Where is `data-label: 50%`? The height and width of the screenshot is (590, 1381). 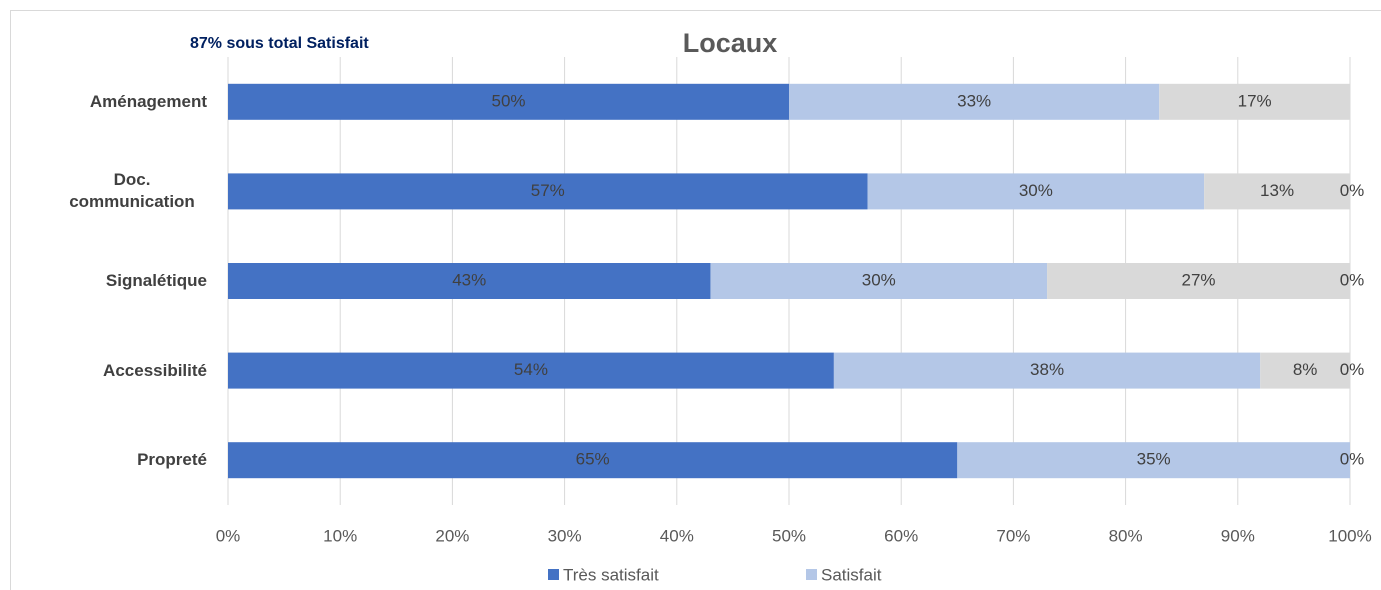
data-label: 50% is located at coordinates (508, 100).